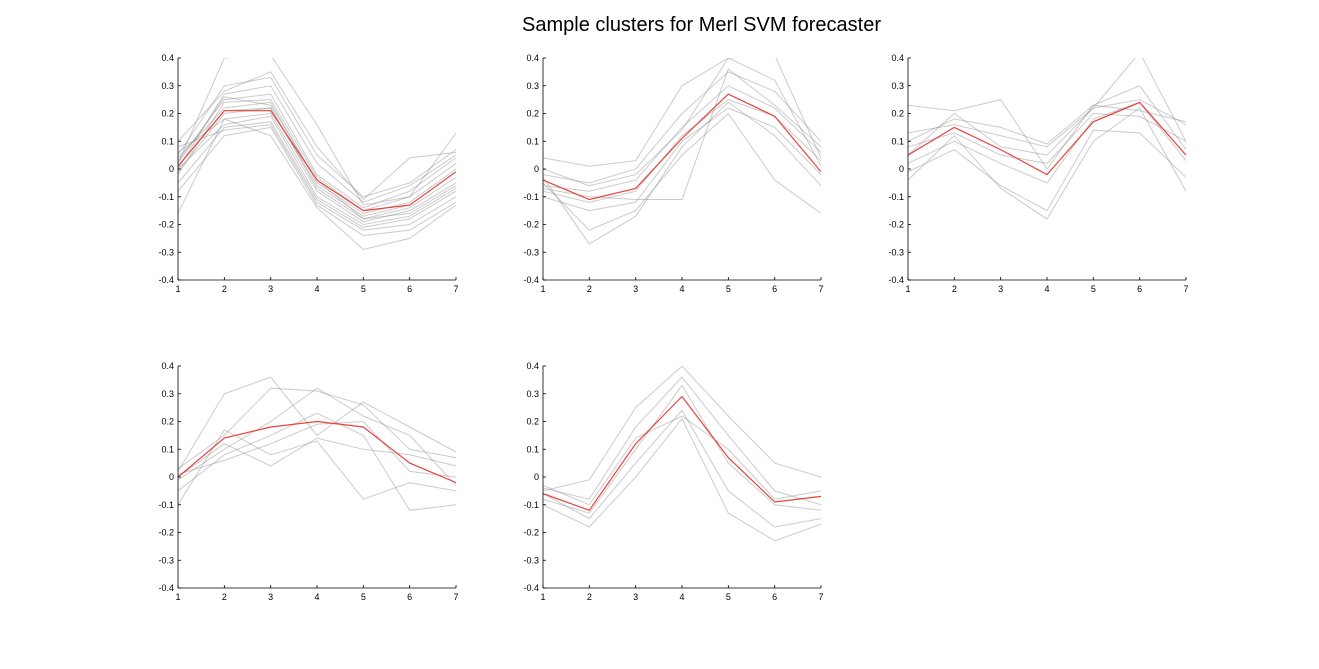 Image resolution: width=1319 pixels, height=669 pixels. What do you see at coordinates (701, 25) in the screenshot?
I see `figure-title: Sample clusters for Merl SVM forecaster` at bounding box center [701, 25].